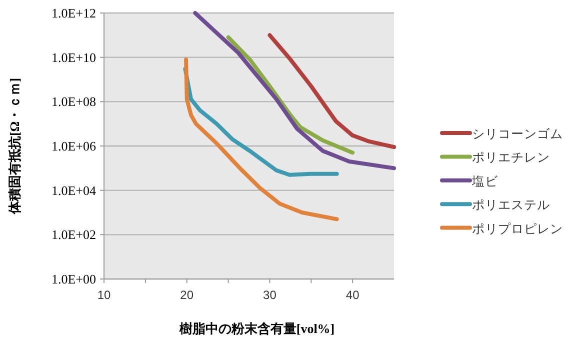 This screenshot has height=345, width=570. I want to click on y-tick-label: 1.0E+08, so click(73, 102).